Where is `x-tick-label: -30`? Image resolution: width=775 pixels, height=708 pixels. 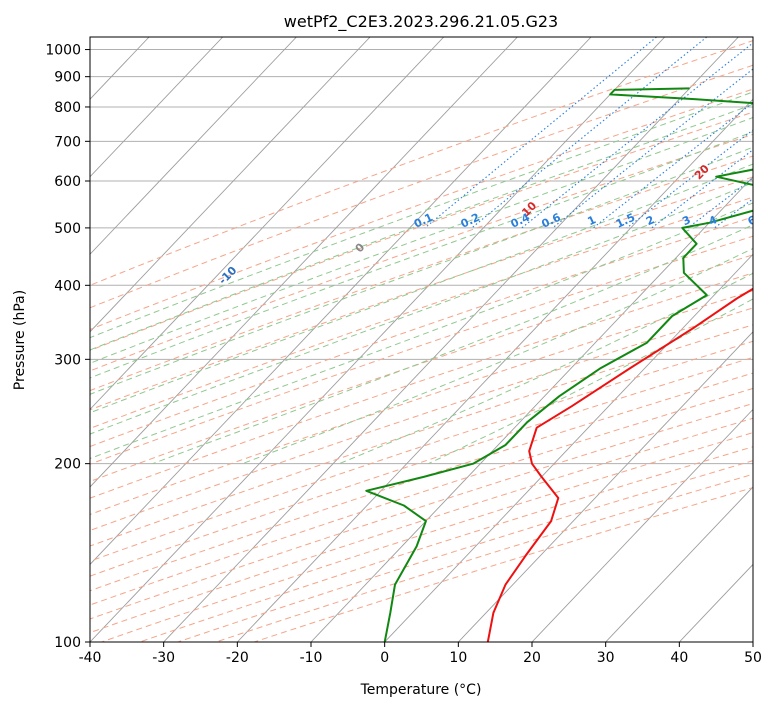
x-tick-label: -30 is located at coordinates (163, 658).